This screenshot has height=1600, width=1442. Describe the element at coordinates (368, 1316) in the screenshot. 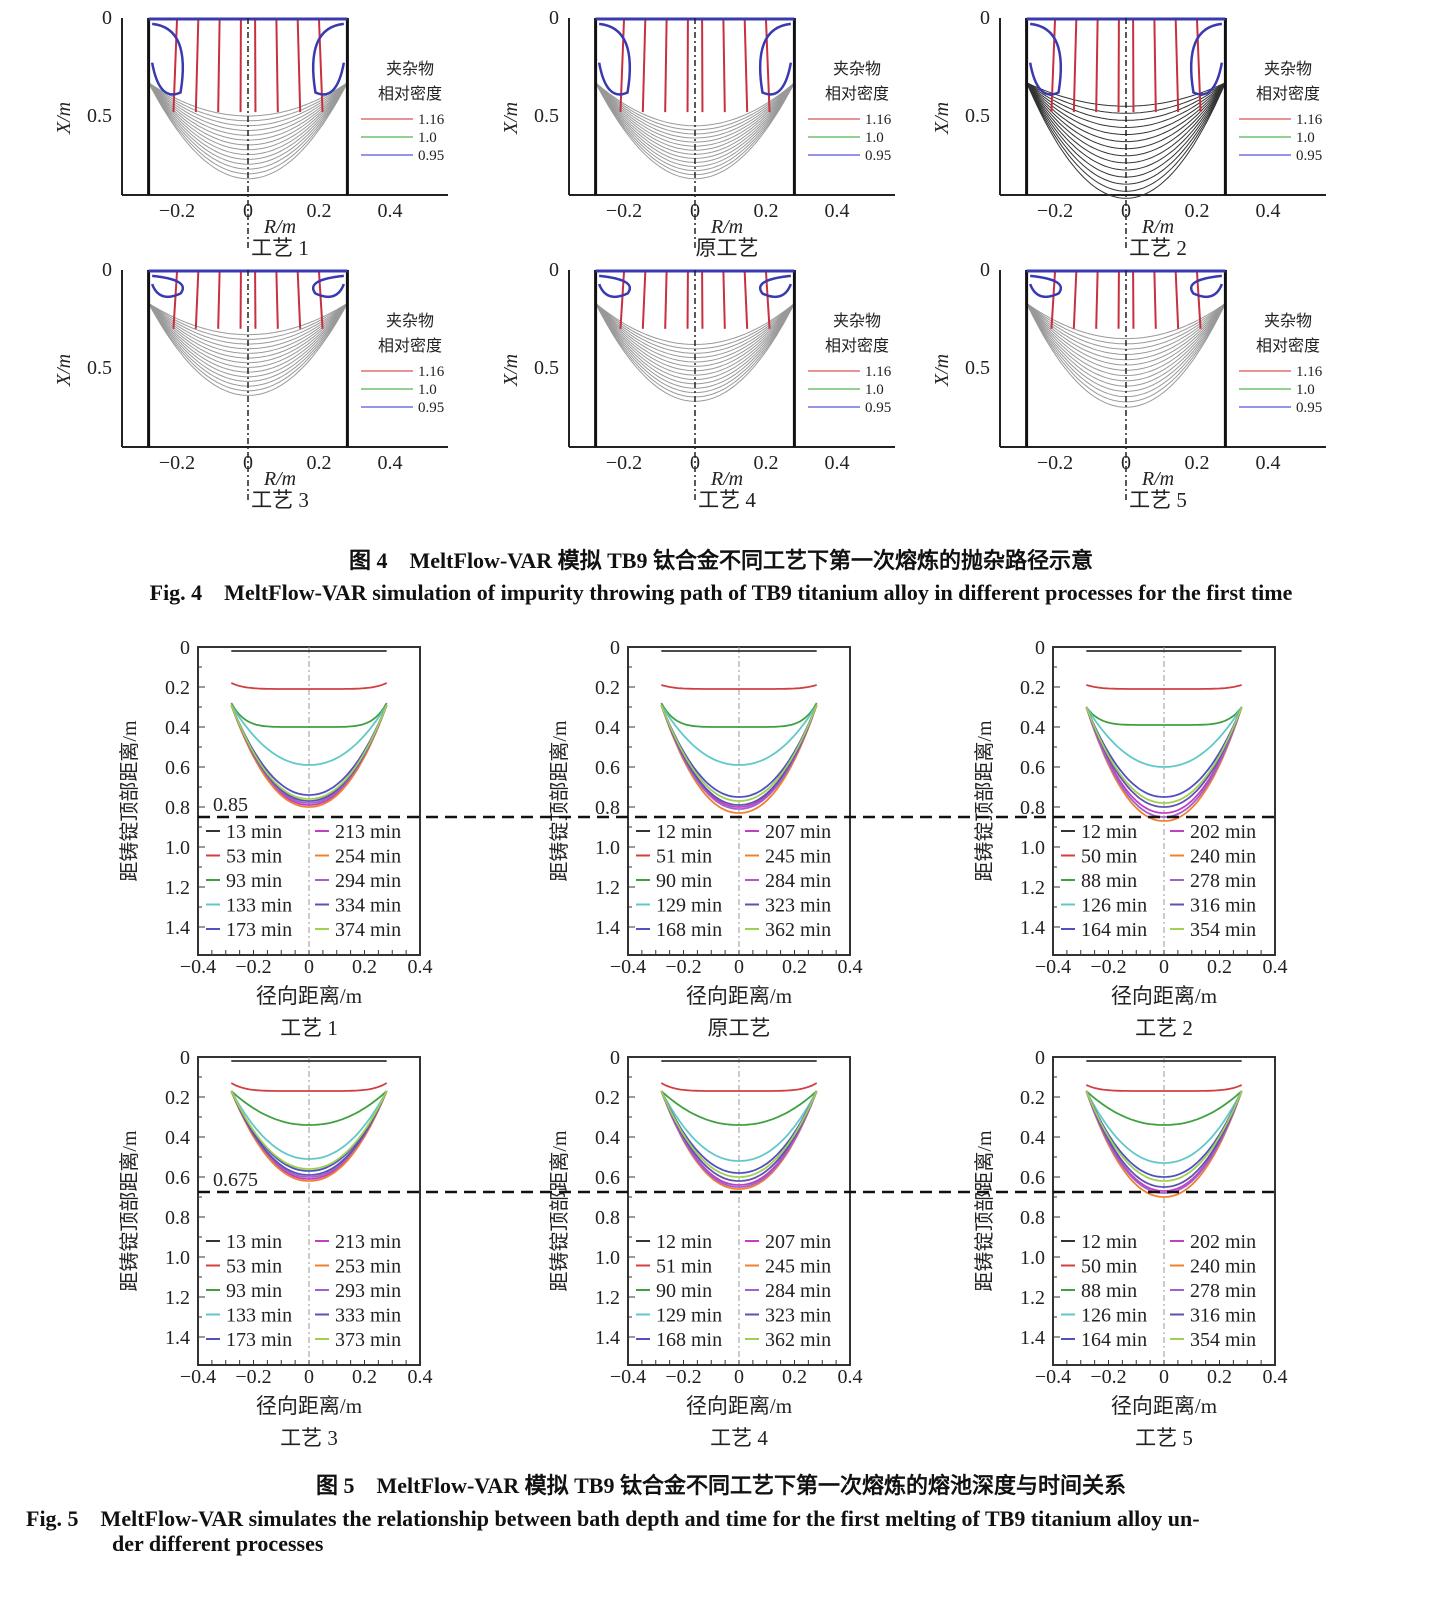

I see `legend-label: 333 min` at that location.